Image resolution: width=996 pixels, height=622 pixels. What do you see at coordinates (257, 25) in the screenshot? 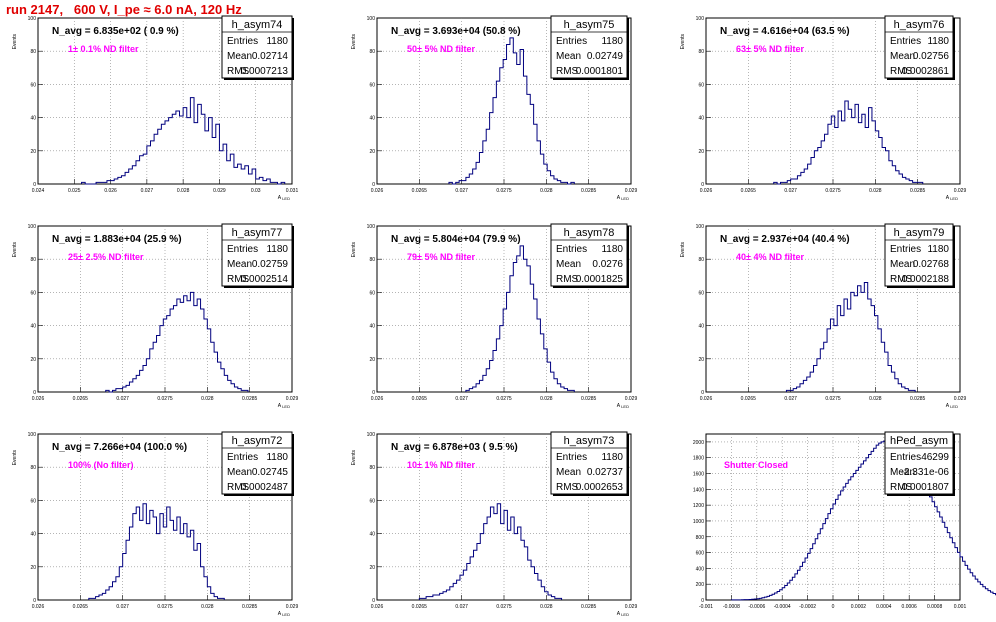
I see `stats-title: h_asym74` at bounding box center [257, 25].